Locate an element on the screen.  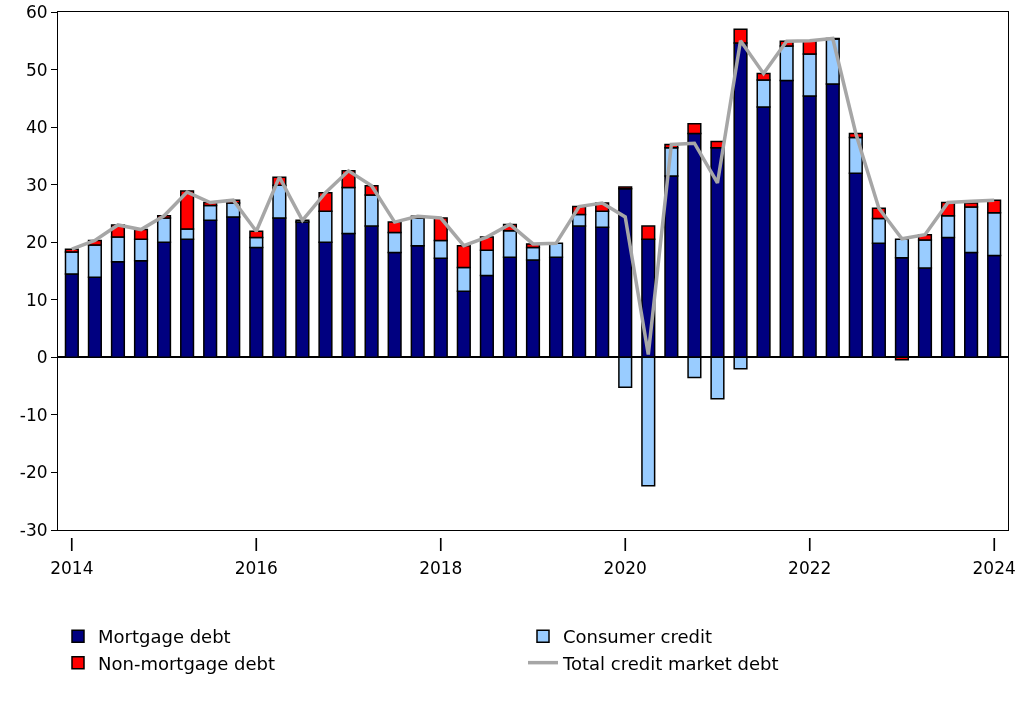
y-tick-label: 40 is located at coordinates (36, 127).